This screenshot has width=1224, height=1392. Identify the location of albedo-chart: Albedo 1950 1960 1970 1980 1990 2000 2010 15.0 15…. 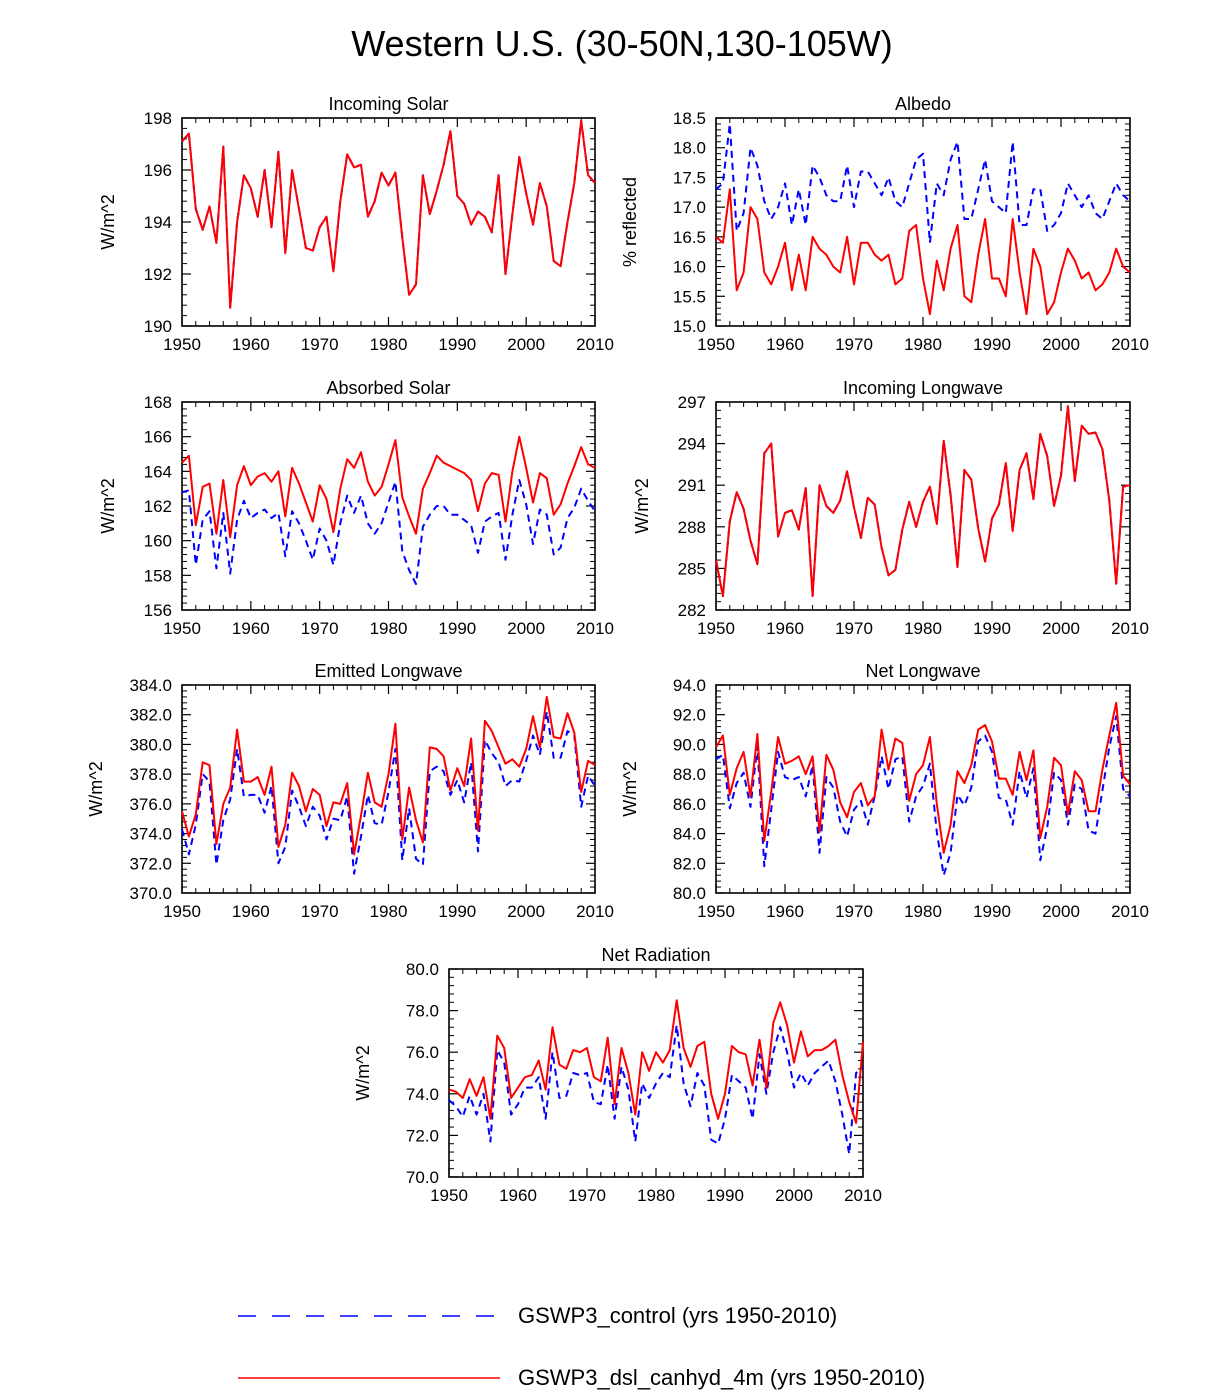
(884, 224).